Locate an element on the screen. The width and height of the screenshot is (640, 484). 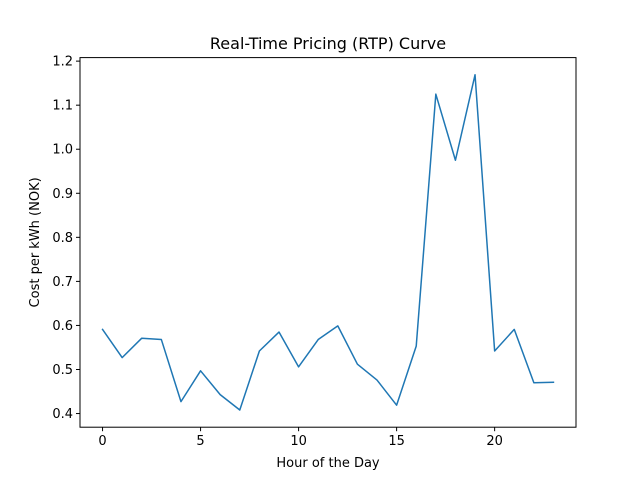
x-tick-label: 15 is located at coordinates (396, 441).